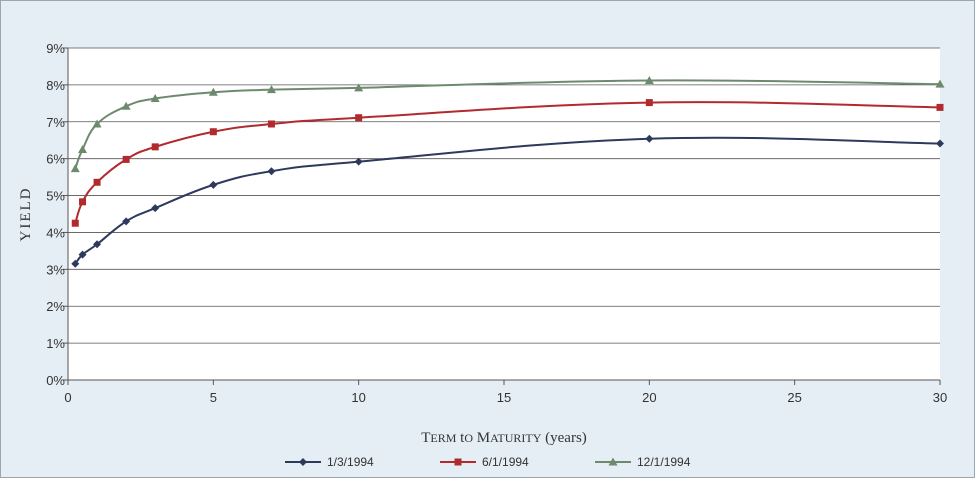 This screenshot has width=975, height=478. Describe the element at coordinates (55, 85) in the screenshot. I see `y-tick-label: 8%` at that location.